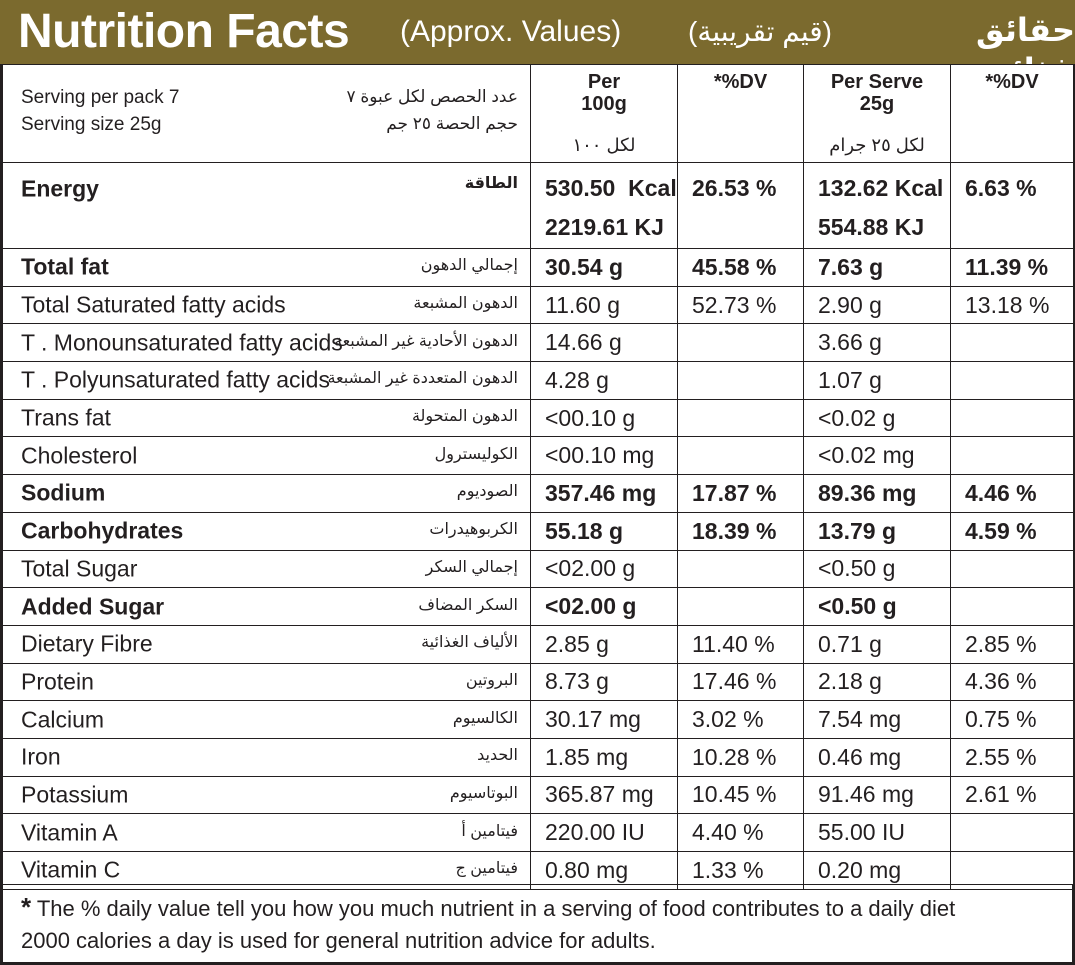  I want to click on nutrient-name-ar: الكالسيوم, so click(485, 718).